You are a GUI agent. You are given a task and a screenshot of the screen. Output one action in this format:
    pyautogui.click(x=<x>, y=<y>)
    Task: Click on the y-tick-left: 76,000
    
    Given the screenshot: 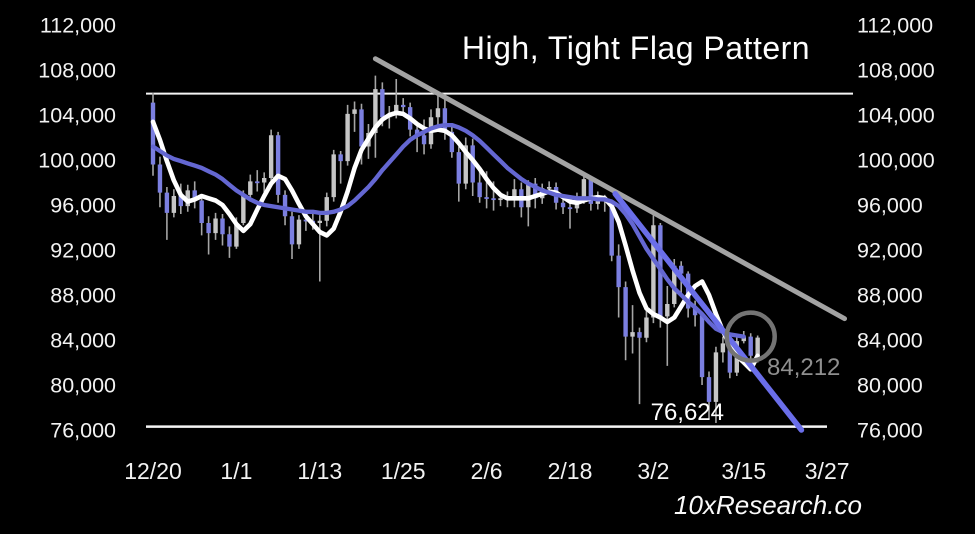 What is the action you would take?
    pyautogui.click(x=83, y=431)
    